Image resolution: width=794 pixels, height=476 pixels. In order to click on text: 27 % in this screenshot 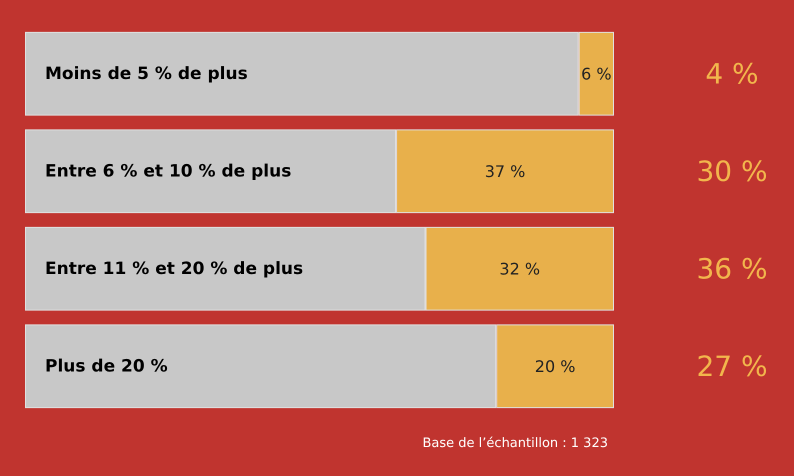, I will do `click(732, 366)`.